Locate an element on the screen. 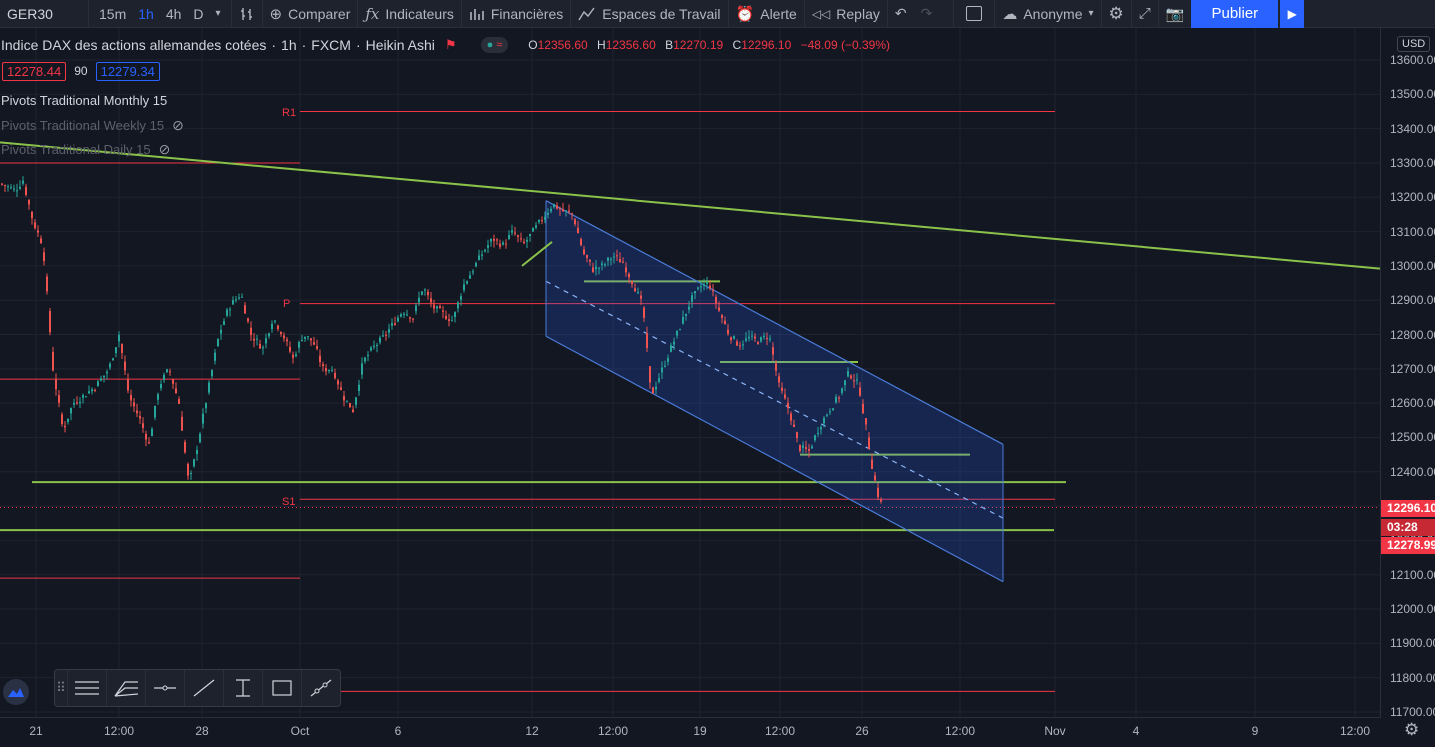 This screenshot has width=1435, height=747. compare-button: ⊕ Comparer is located at coordinates (310, 14).